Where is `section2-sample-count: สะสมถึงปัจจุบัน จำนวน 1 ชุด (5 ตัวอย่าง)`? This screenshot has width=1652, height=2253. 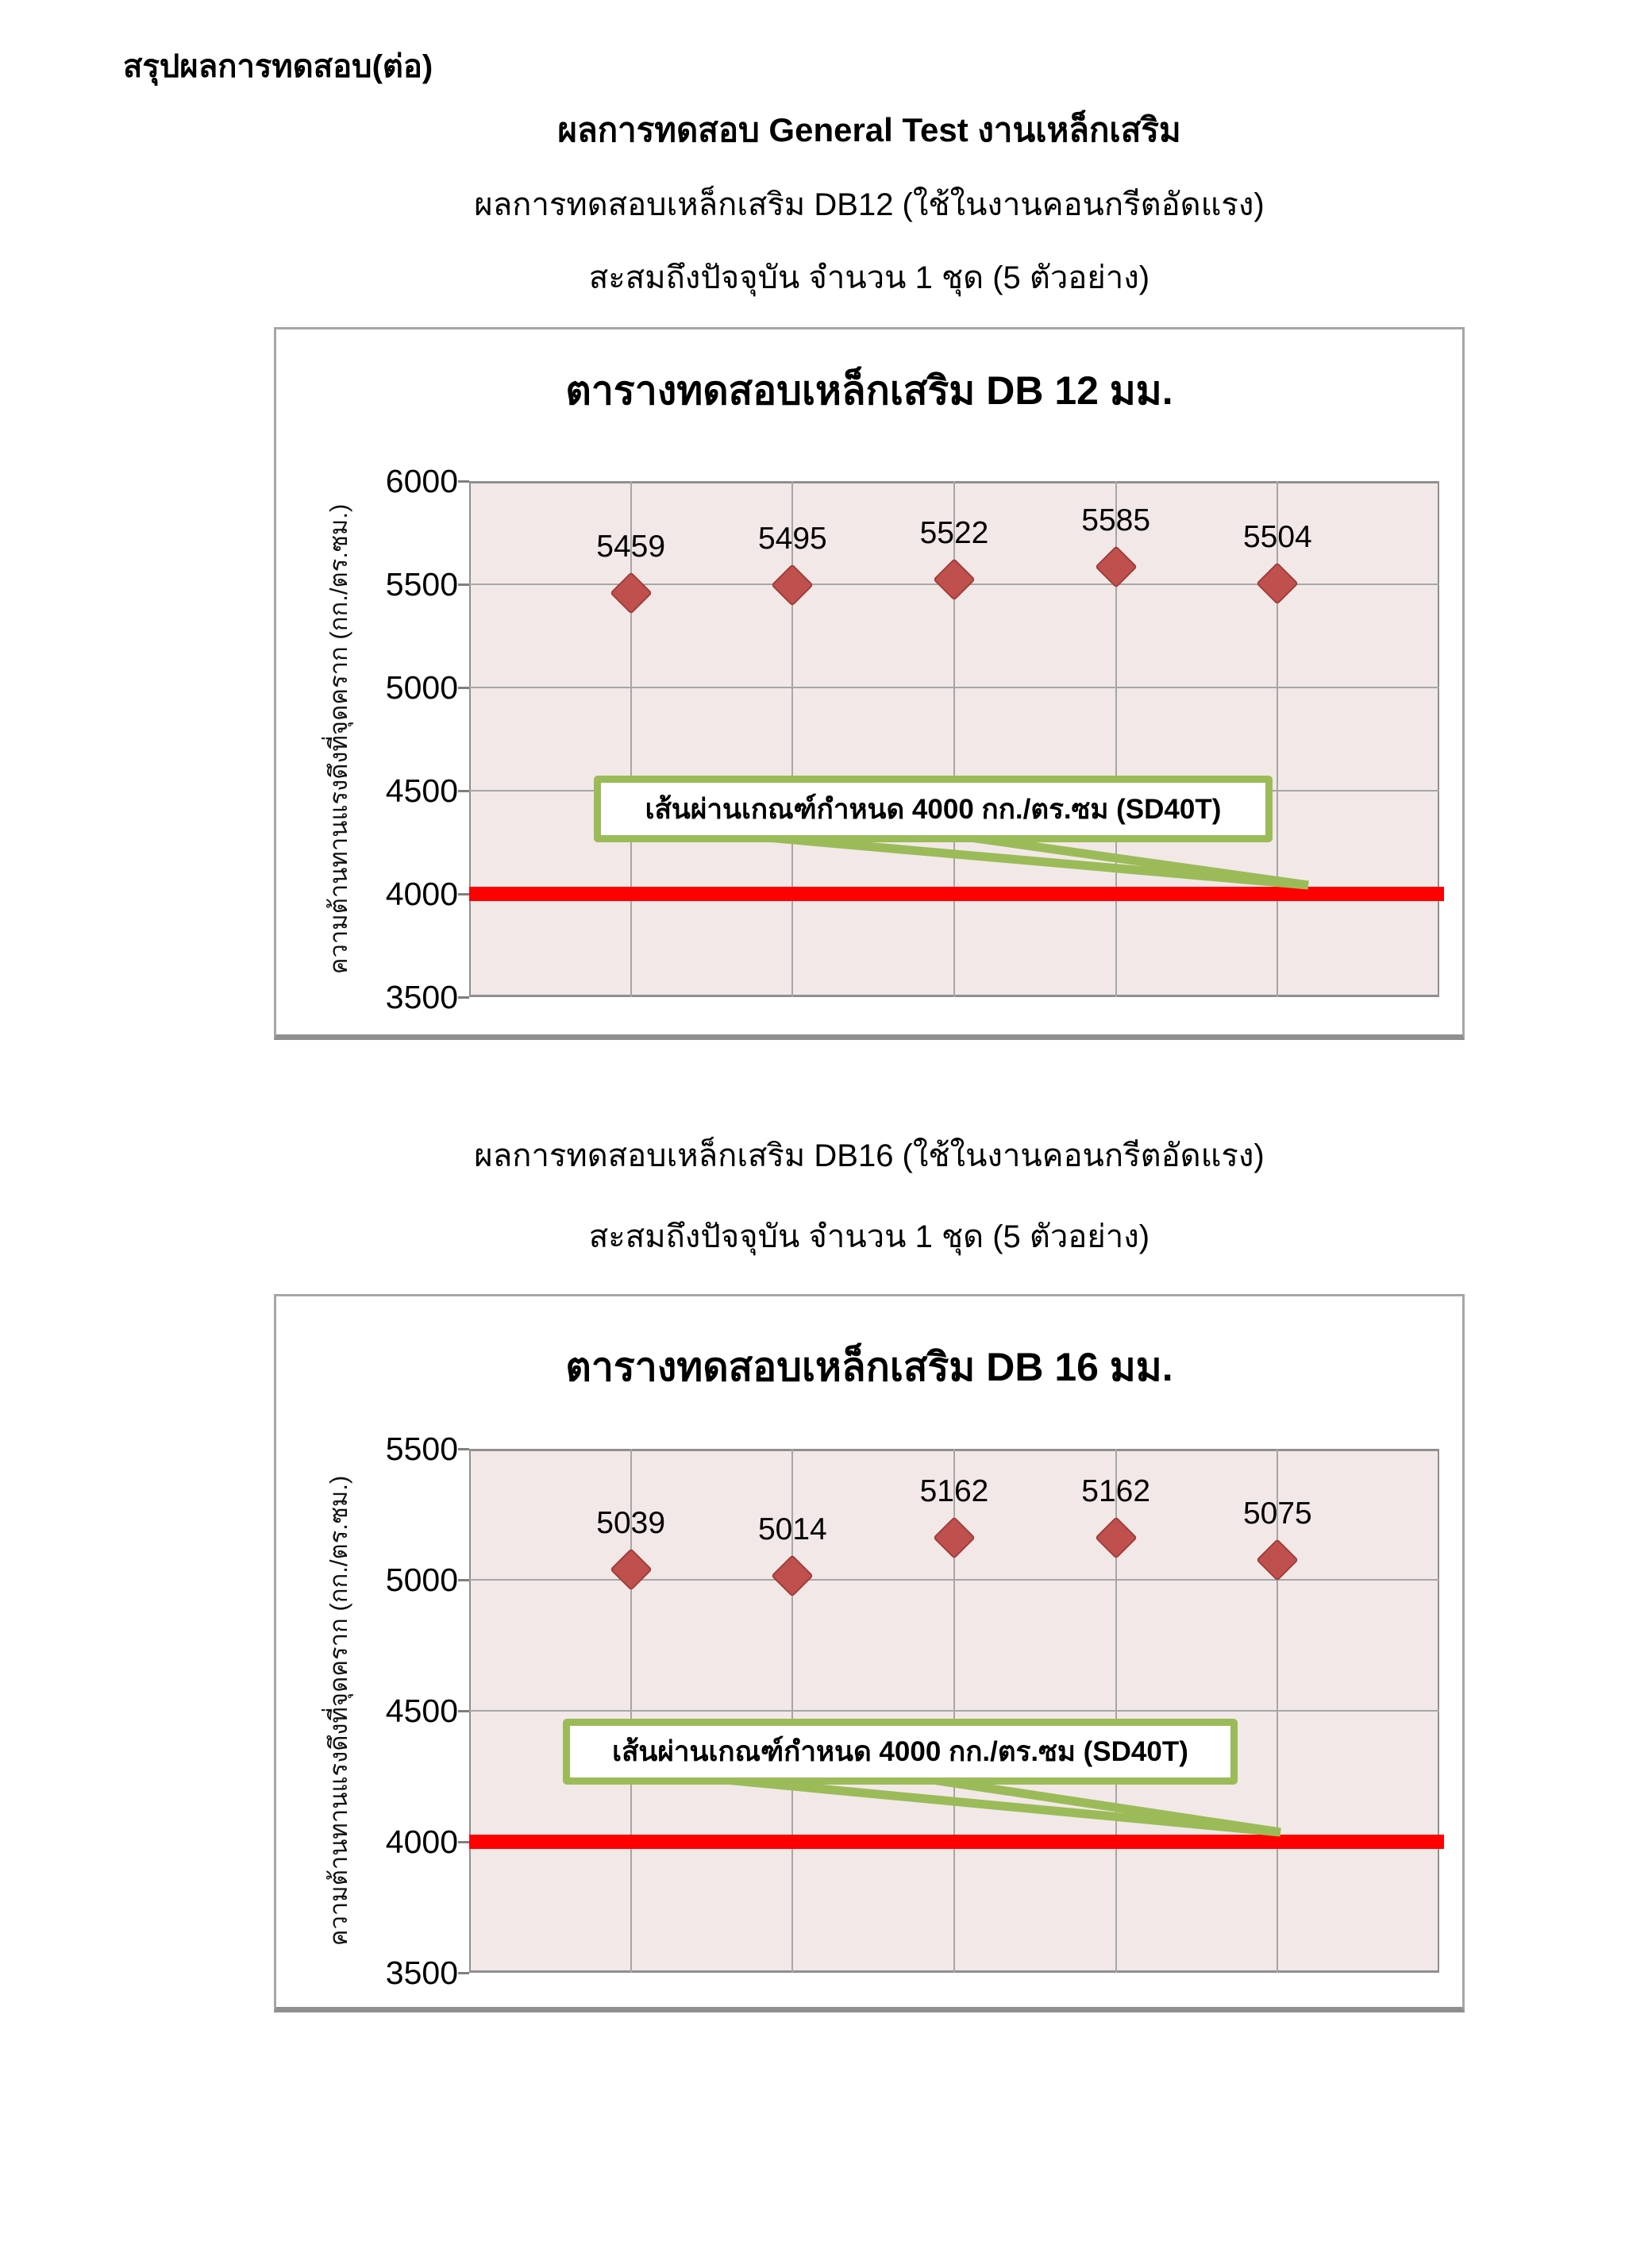
section2-sample-count: สะสมถึงปัจจุบัน จำนวน 1 ชุด (5 ตัวอย่าง) is located at coordinates (869, 1236).